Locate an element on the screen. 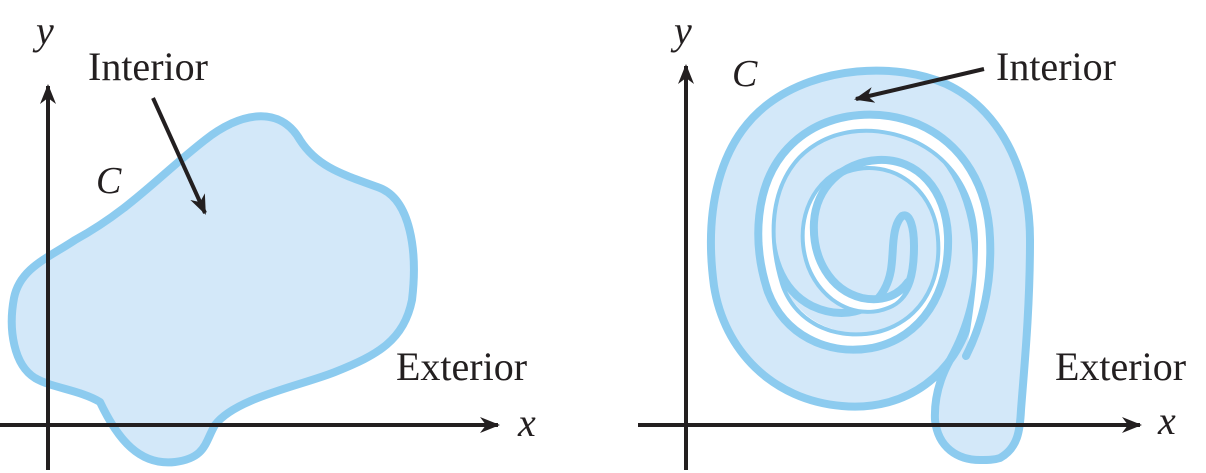  right-curve-inner is located at coordinates (874, 235).